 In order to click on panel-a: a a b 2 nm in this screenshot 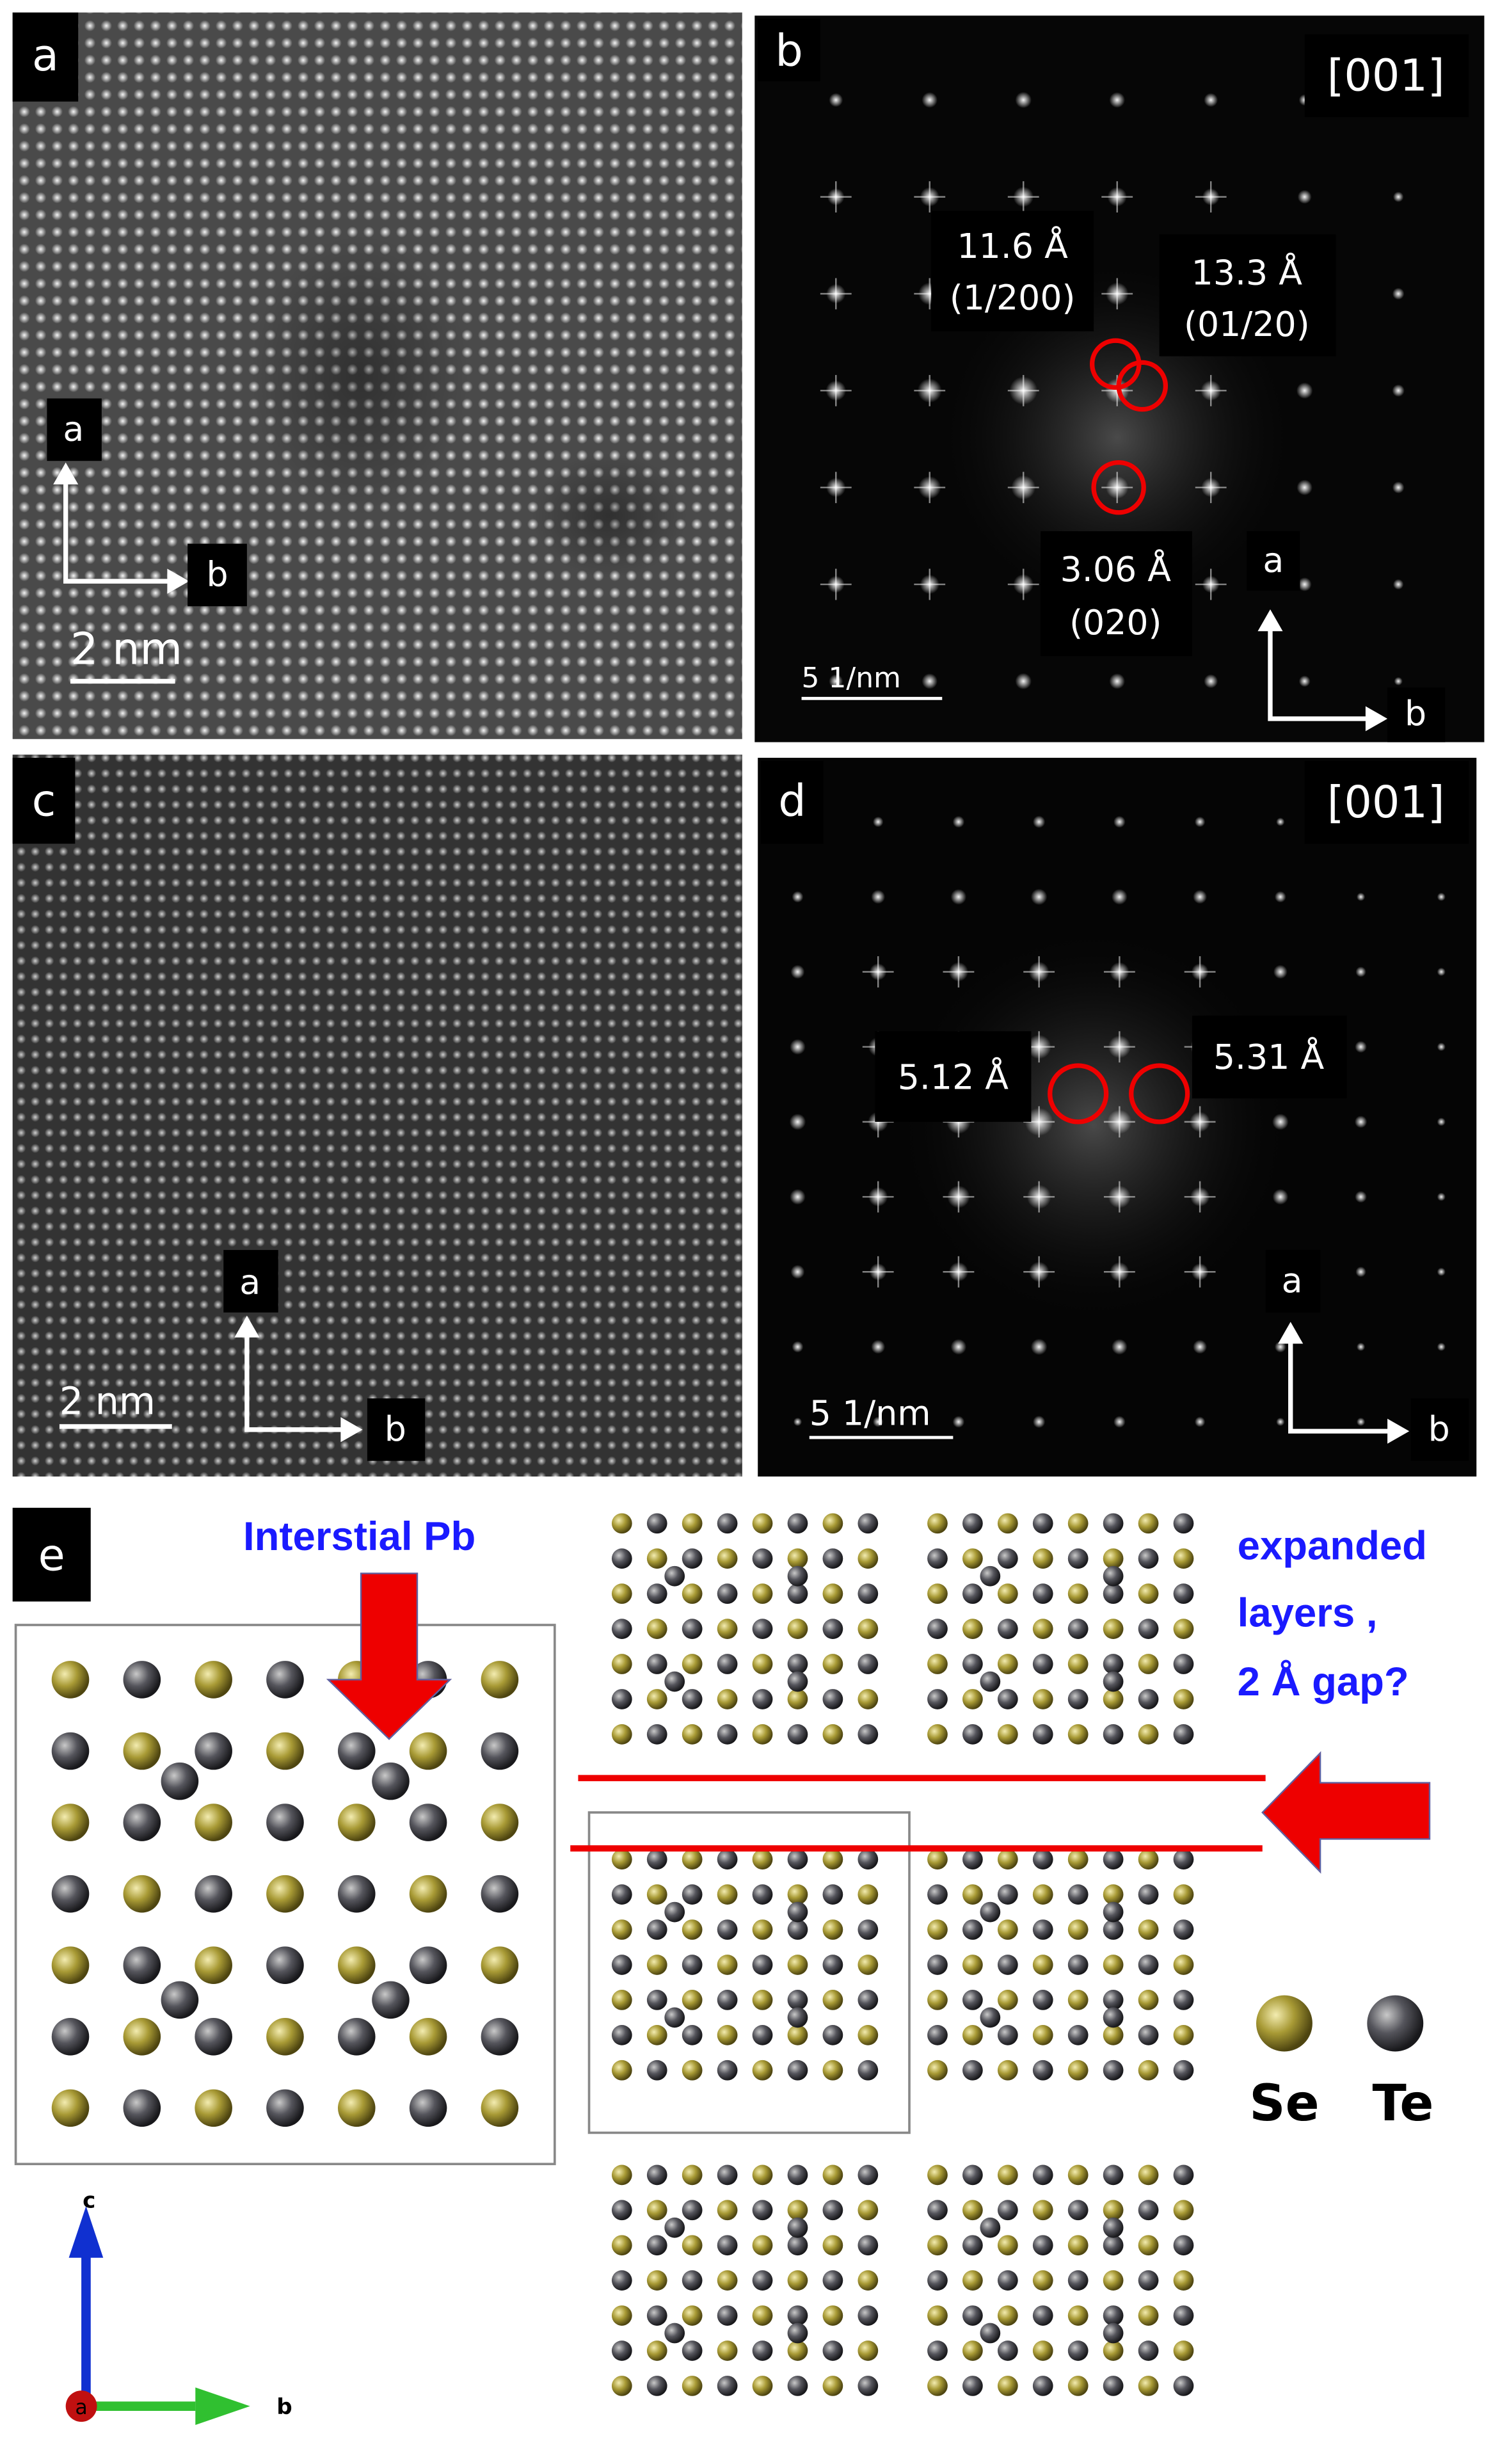, I will do `click(377, 375)`.